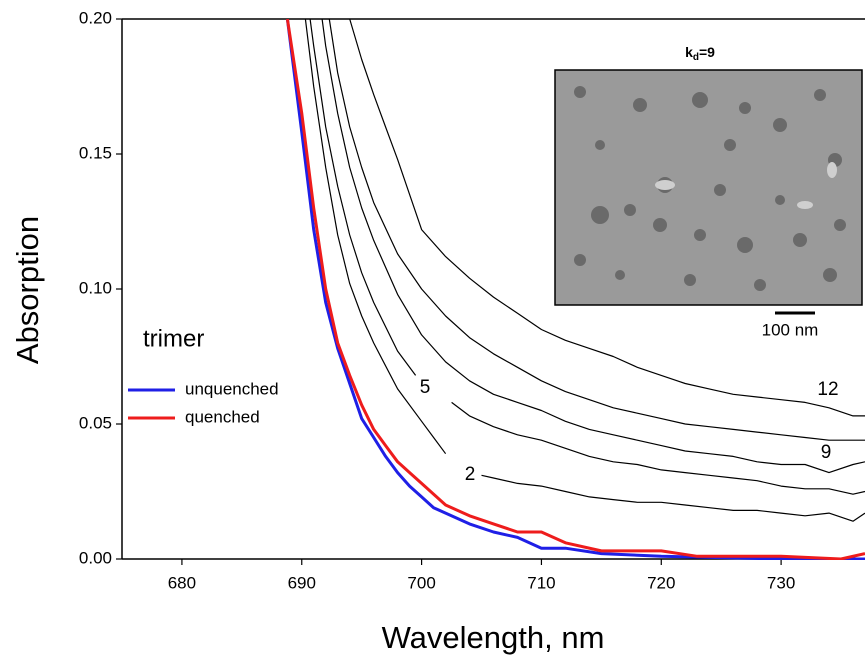 The width and height of the screenshot is (865, 659). What do you see at coordinates (27, 290) in the screenshot?
I see `y-axis-title: Absorption` at bounding box center [27, 290].